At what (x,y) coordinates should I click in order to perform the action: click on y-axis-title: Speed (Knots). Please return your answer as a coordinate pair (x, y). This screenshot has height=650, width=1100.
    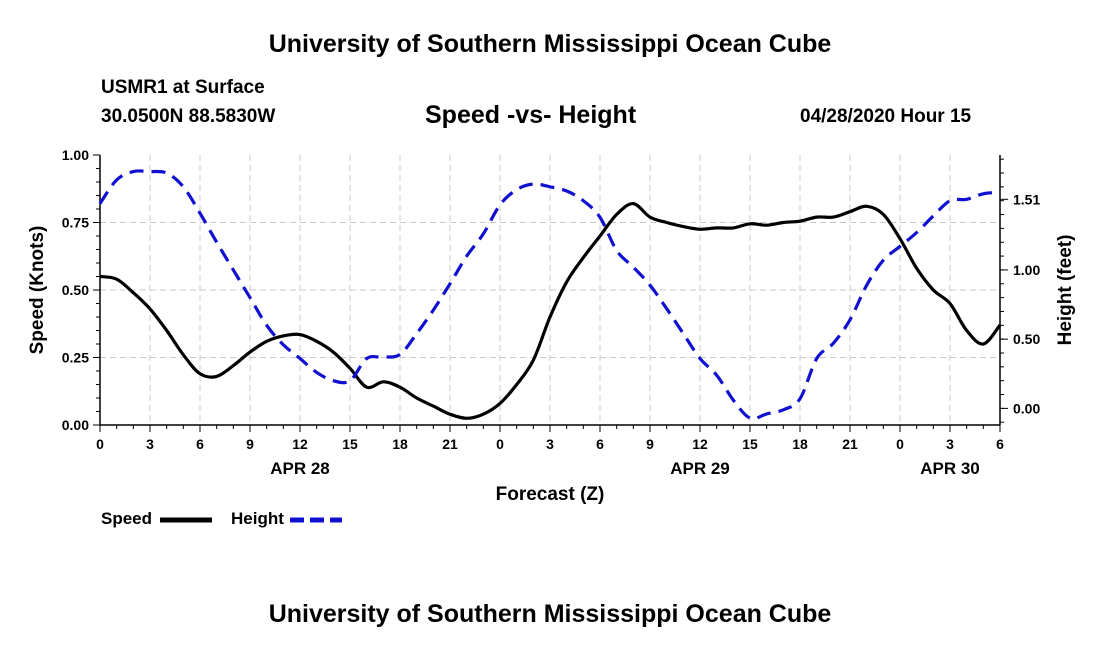
    Looking at the image, I should click on (37, 290).